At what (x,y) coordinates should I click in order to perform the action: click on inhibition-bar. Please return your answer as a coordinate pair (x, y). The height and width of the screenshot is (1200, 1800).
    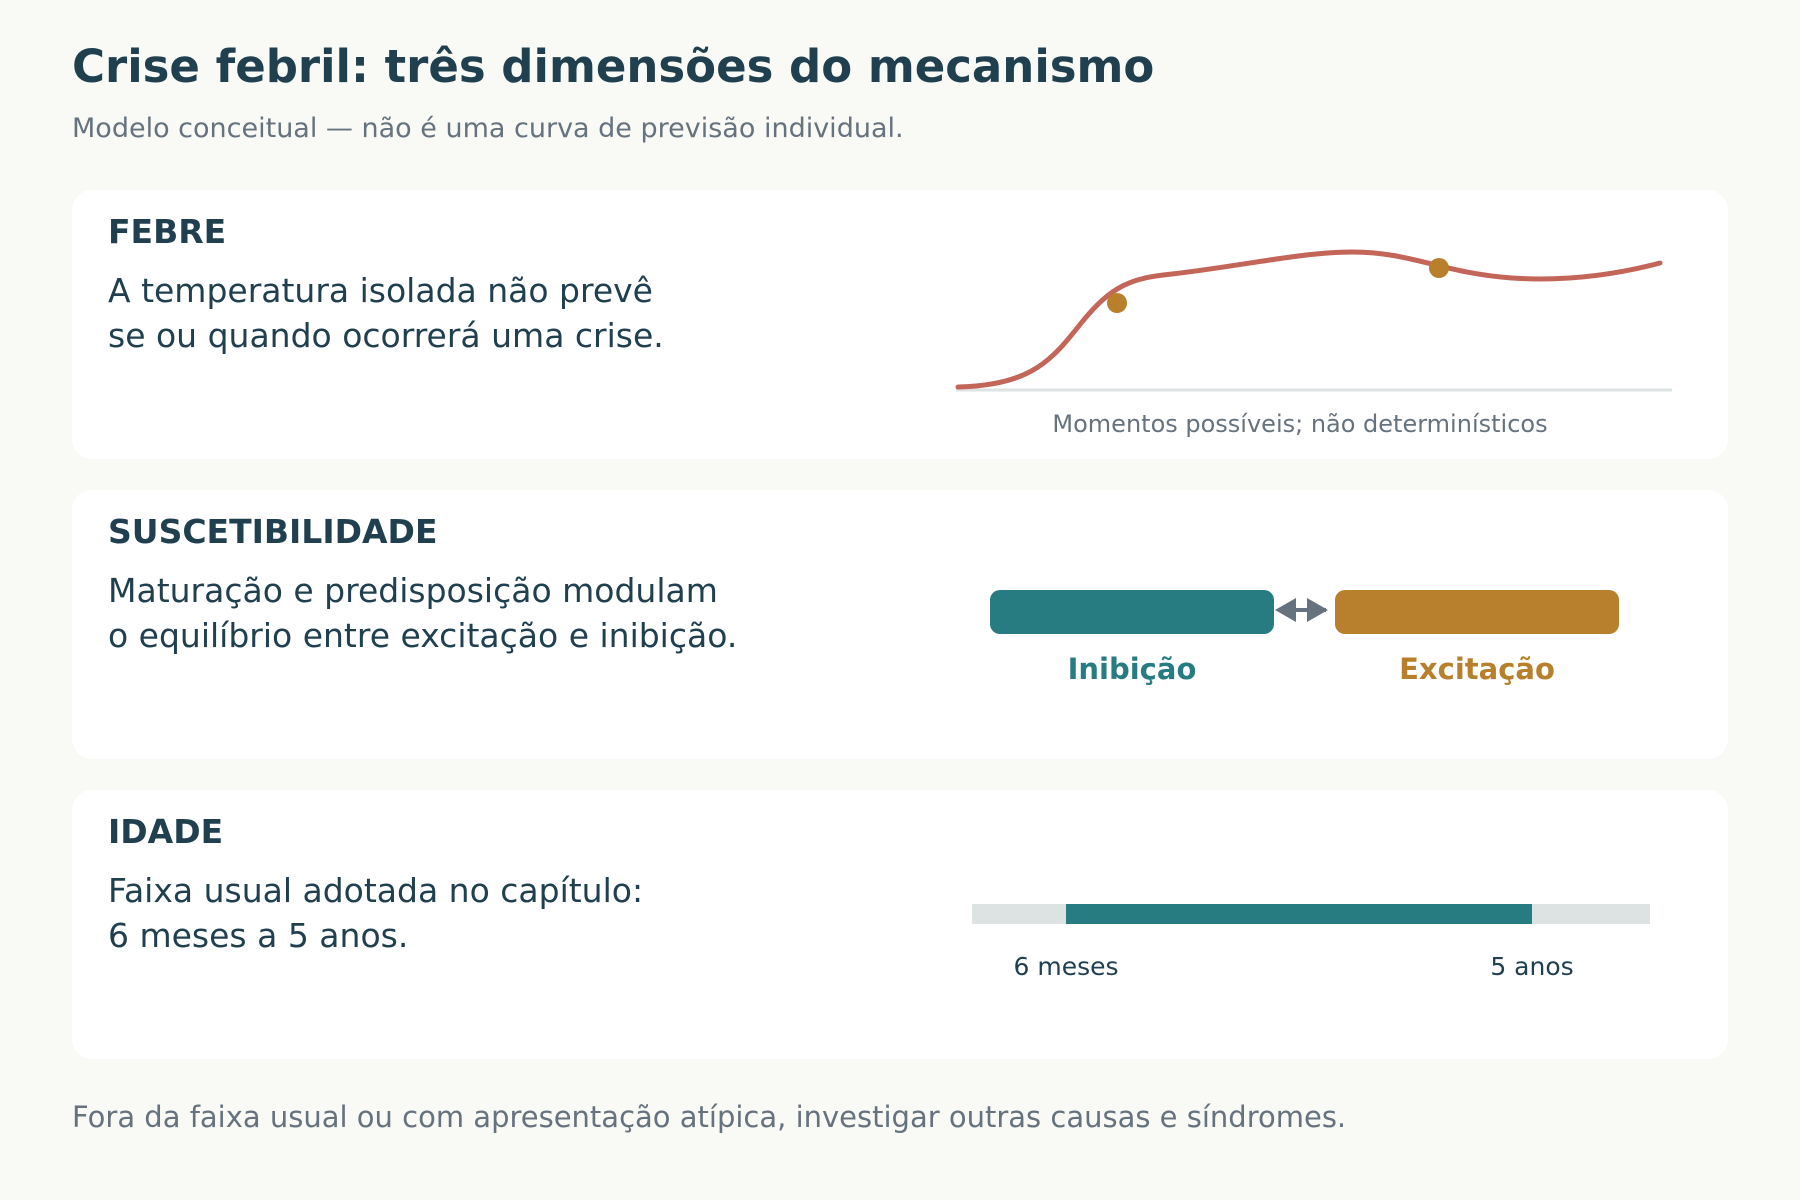
    Looking at the image, I should click on (1132, 612).